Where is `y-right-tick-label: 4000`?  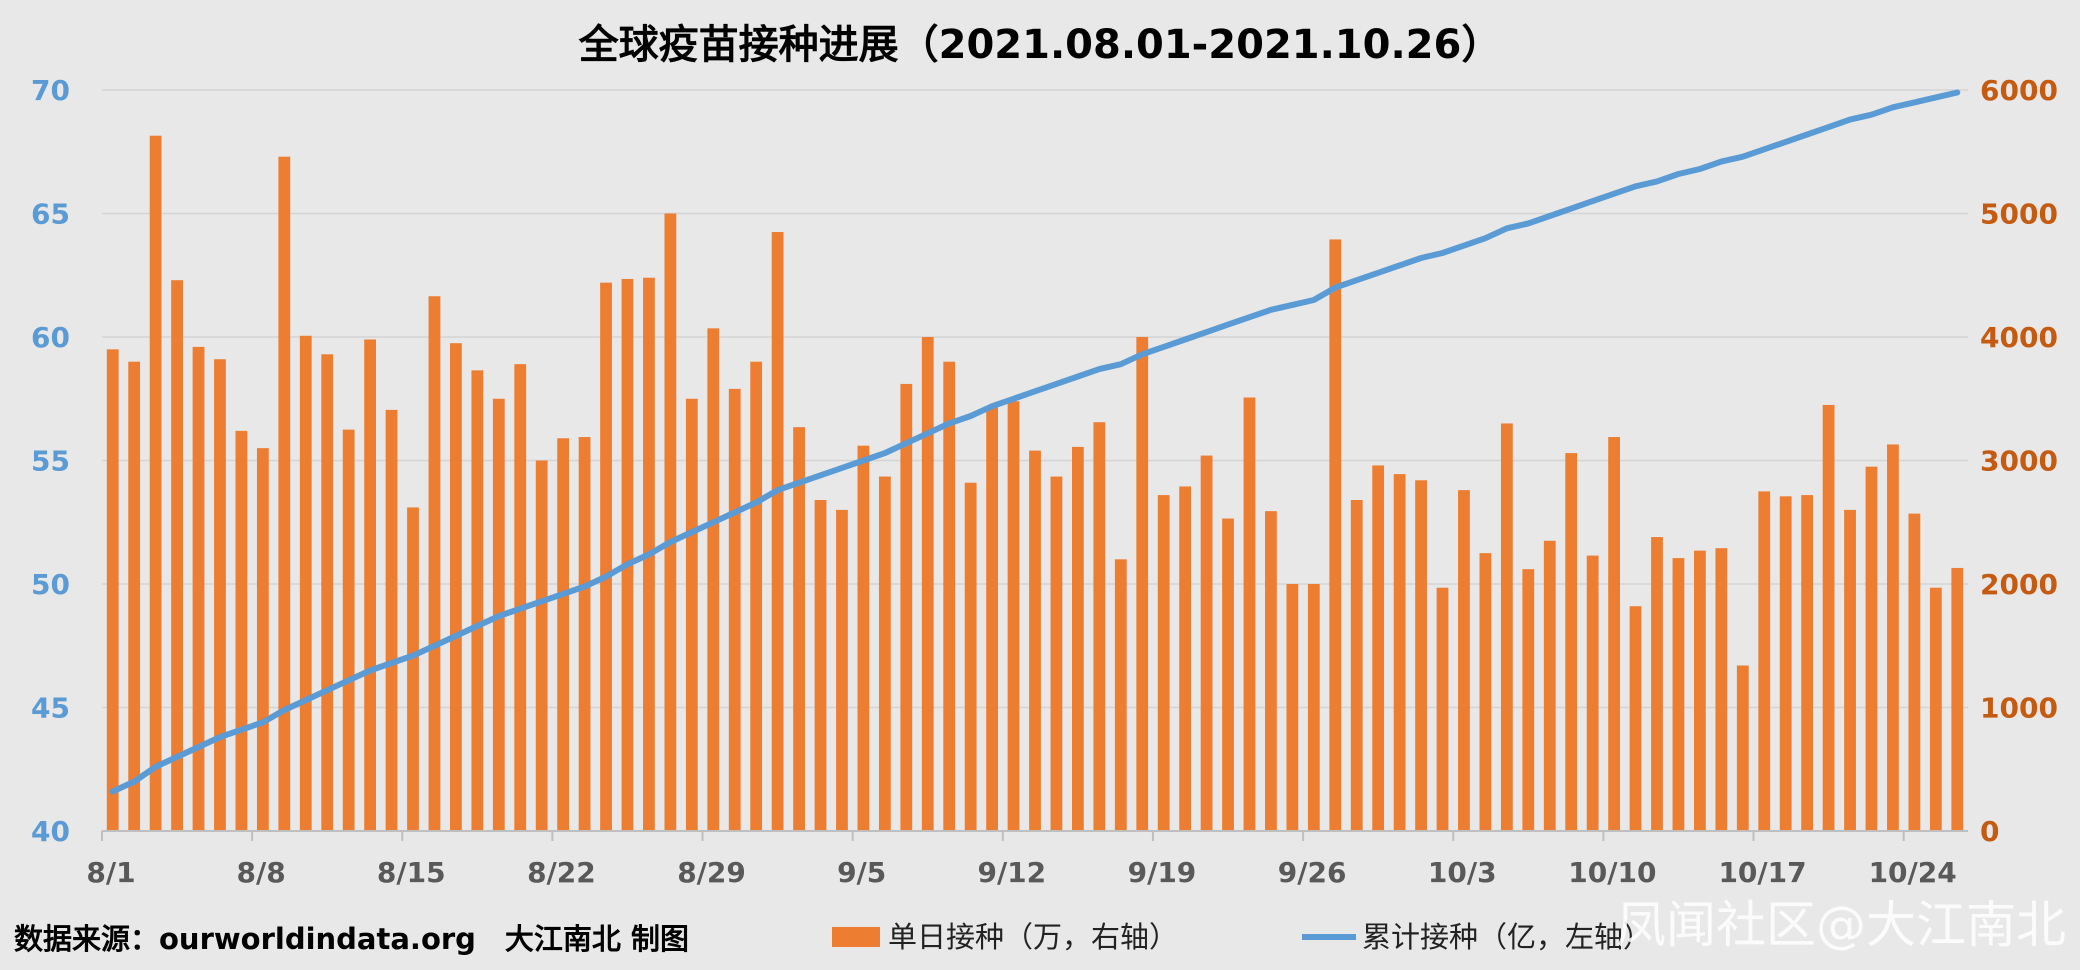 y-right-tick-label: 4000 is located at coordinates (2019, 337).